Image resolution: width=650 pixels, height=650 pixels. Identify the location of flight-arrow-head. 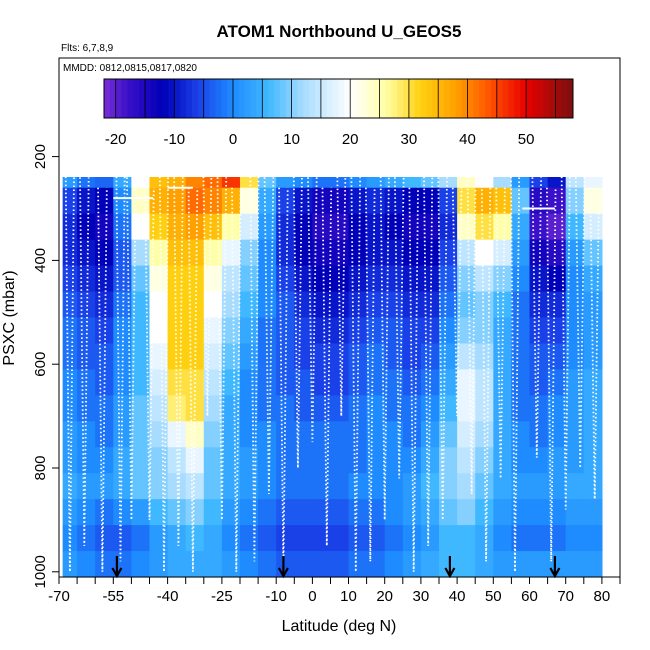
(450, 573).